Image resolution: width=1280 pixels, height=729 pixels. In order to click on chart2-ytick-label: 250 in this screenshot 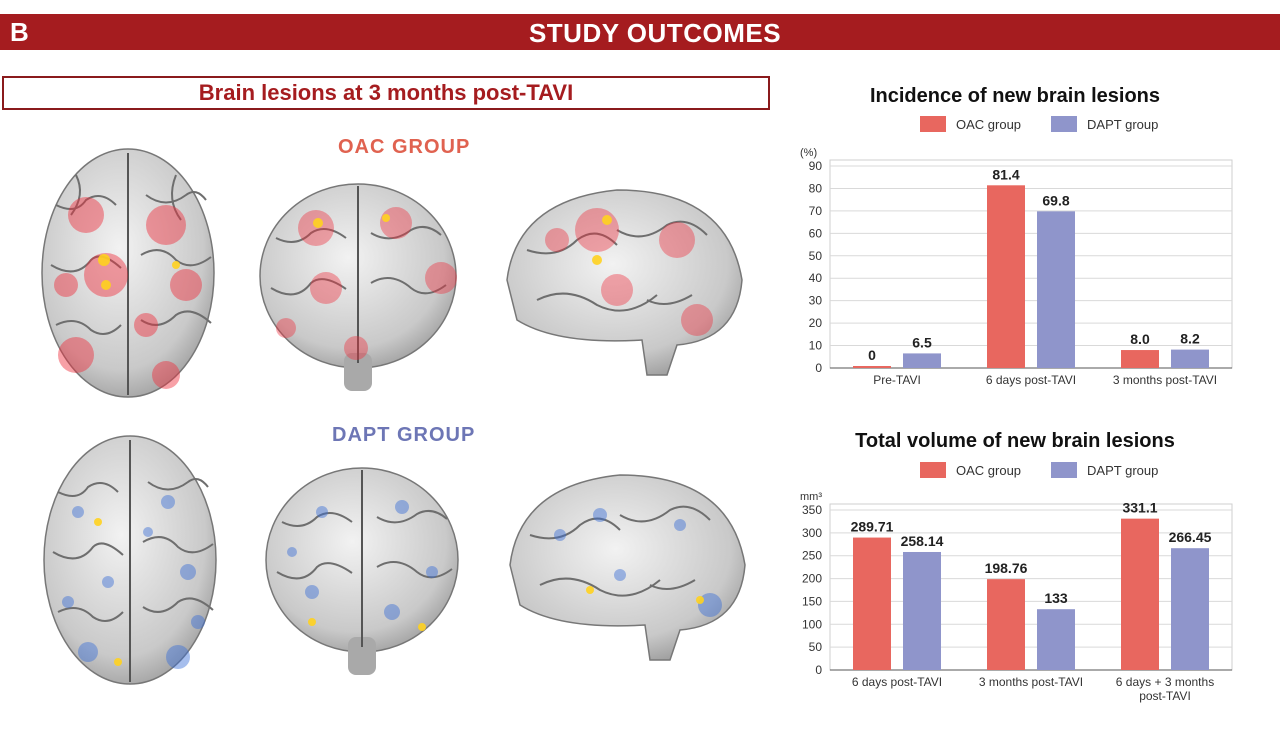, I will do `click(812, 556)`.